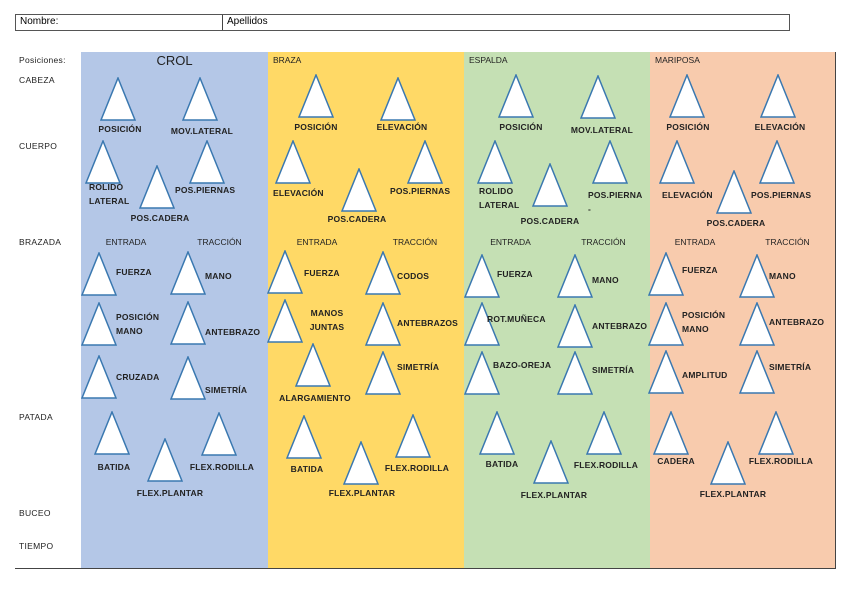 The height and width of the screenshot is (599, 848). Describe the element at coordinates (48, 186) in the screenshot. I see `row-label-cuerpo: CUERPO` at that location.